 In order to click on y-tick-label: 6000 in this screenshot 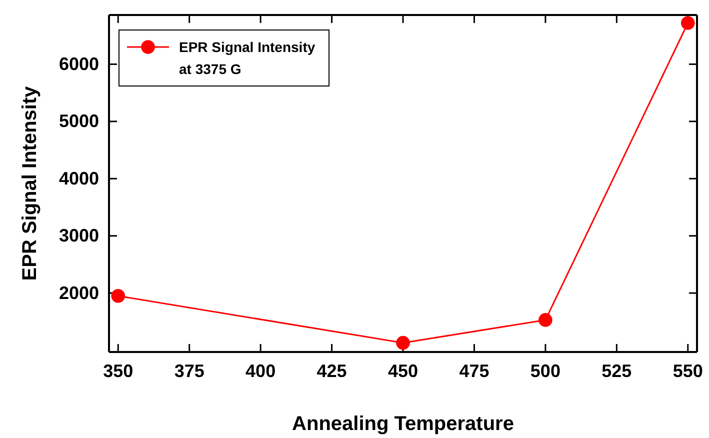, I will do `click(78, 64)`.